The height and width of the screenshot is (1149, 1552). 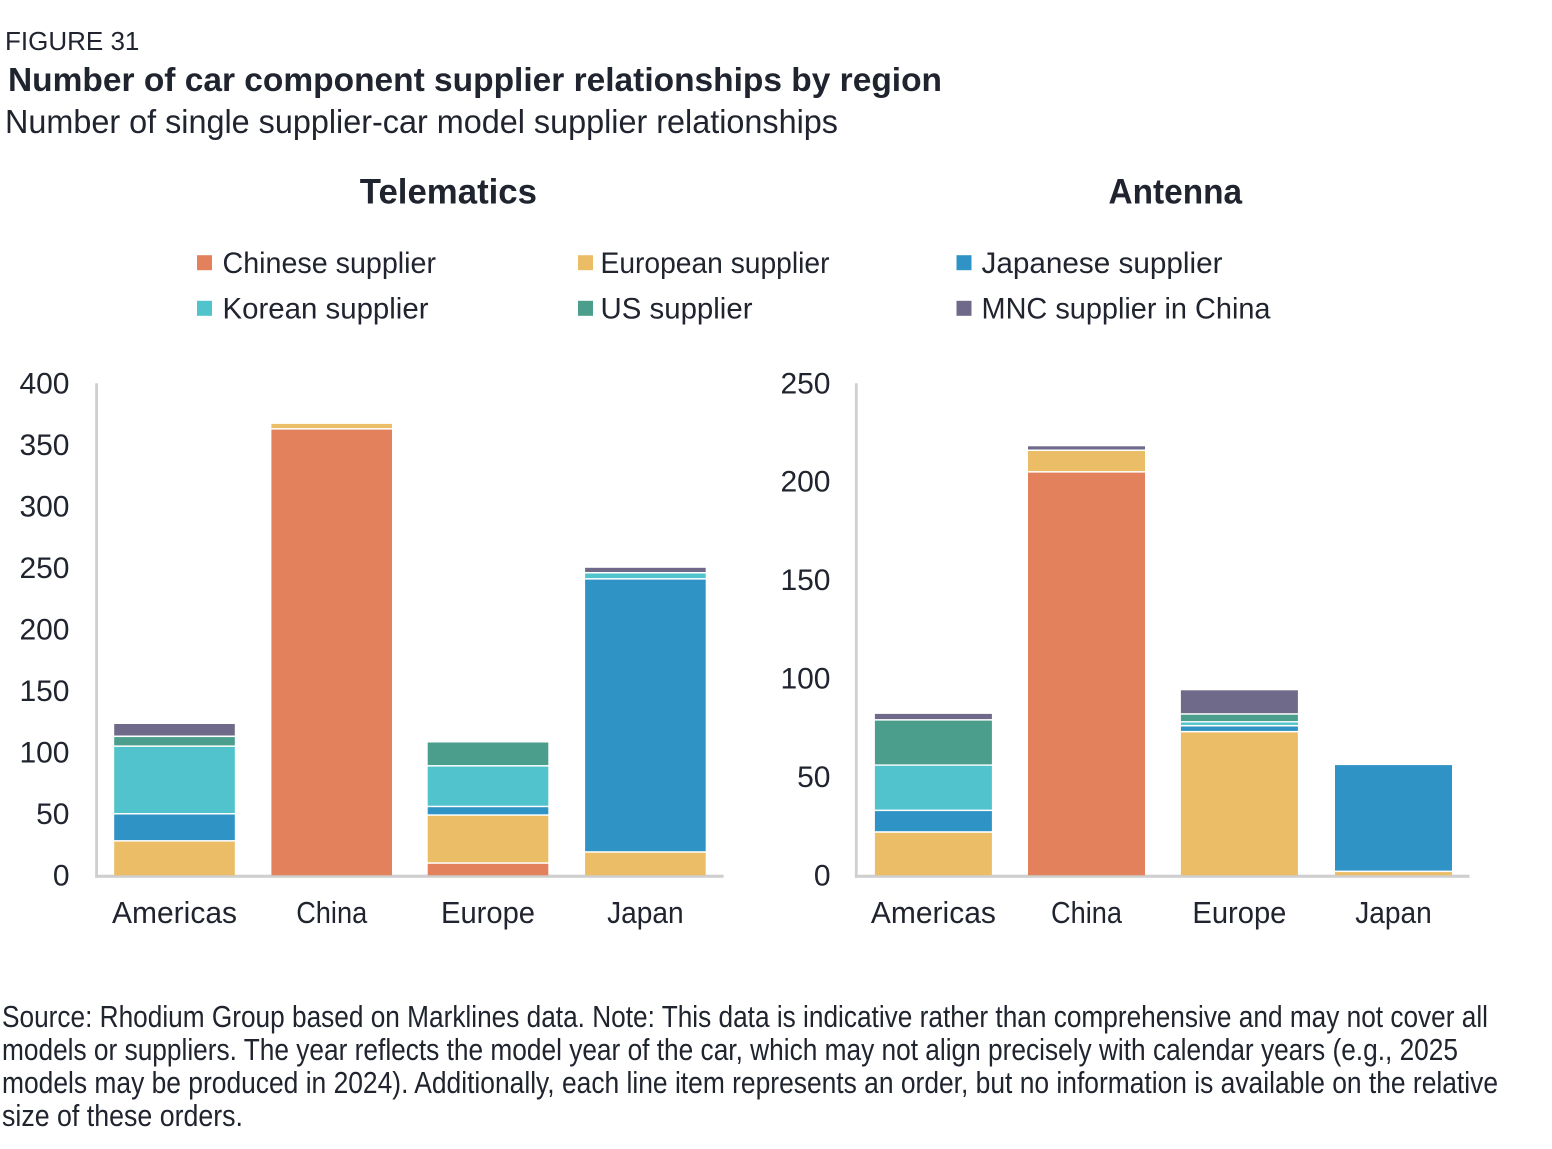 I want to click on svg-text: Chinese supplier, so click(x=330, y=263).